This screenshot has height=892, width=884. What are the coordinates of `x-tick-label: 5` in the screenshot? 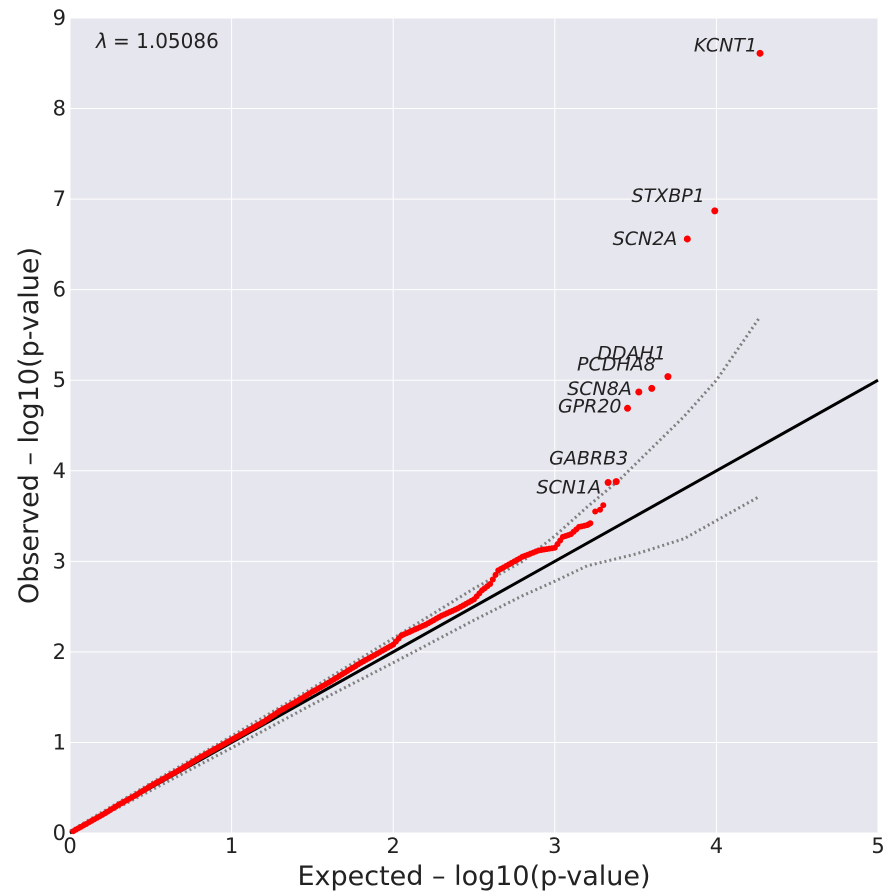 It's located at (877, 846).